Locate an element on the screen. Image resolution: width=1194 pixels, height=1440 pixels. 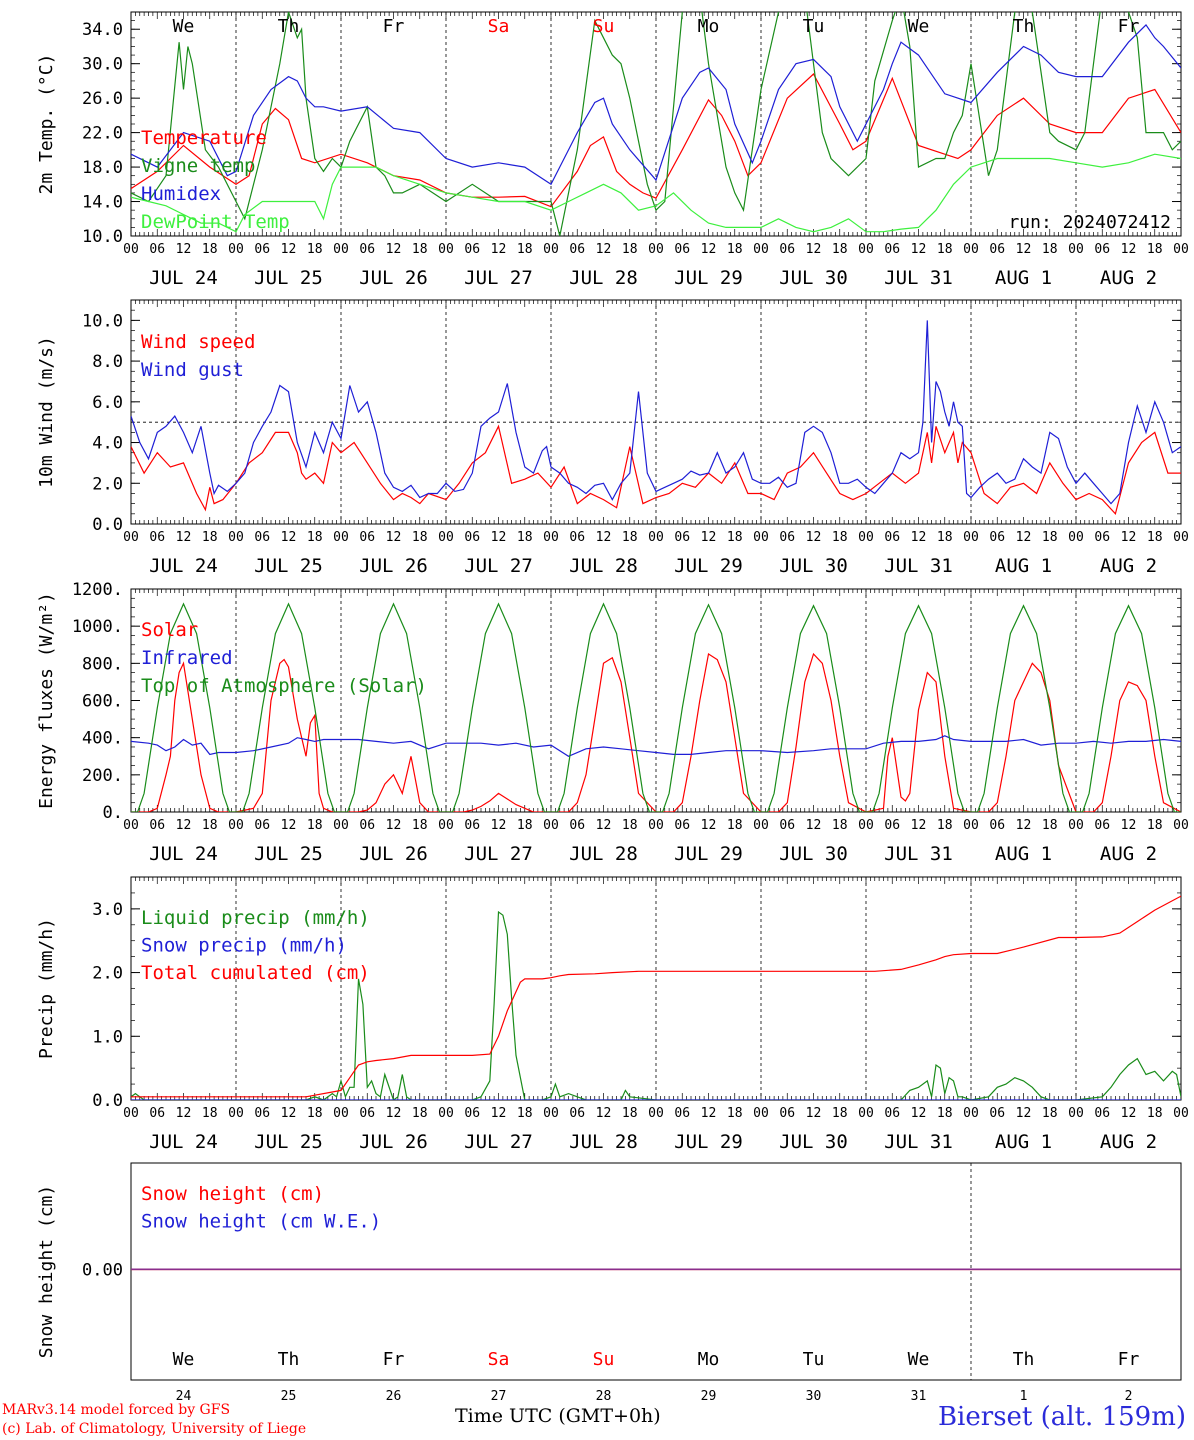
date-label: JUL 24 is located at coordinates (183, 1142).